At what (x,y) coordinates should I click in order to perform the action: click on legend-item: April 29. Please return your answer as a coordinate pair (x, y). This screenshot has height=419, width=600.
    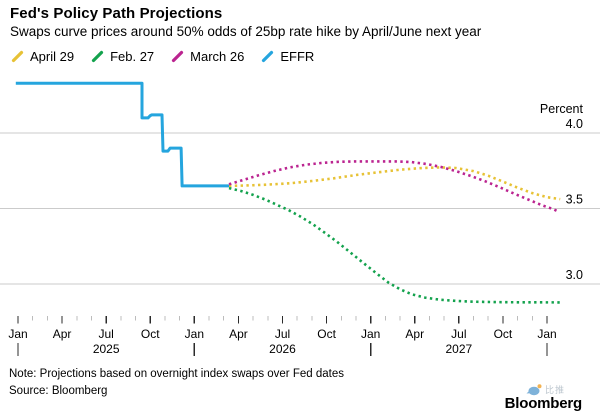
    Looking at the image, I should click on (42, 56).